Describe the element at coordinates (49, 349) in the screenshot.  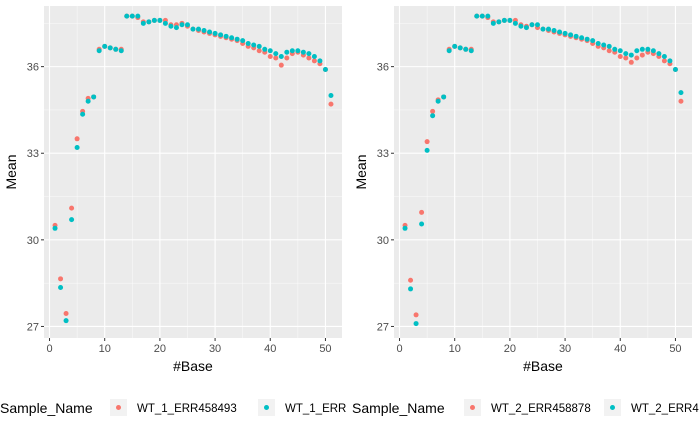
I see `x-tick-label: 0` at that location.